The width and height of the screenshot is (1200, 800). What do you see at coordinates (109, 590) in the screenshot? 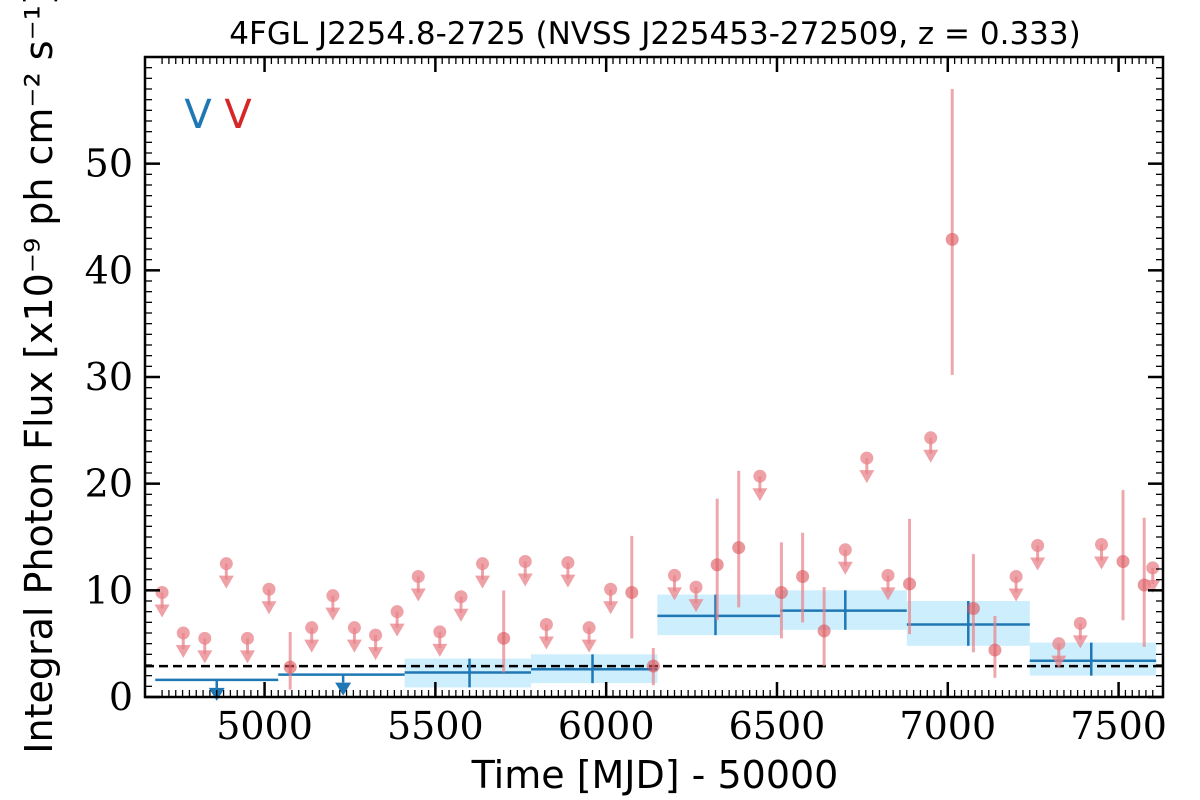
I see `y-tick-label-1: 10` at bounding box center [109, 590].